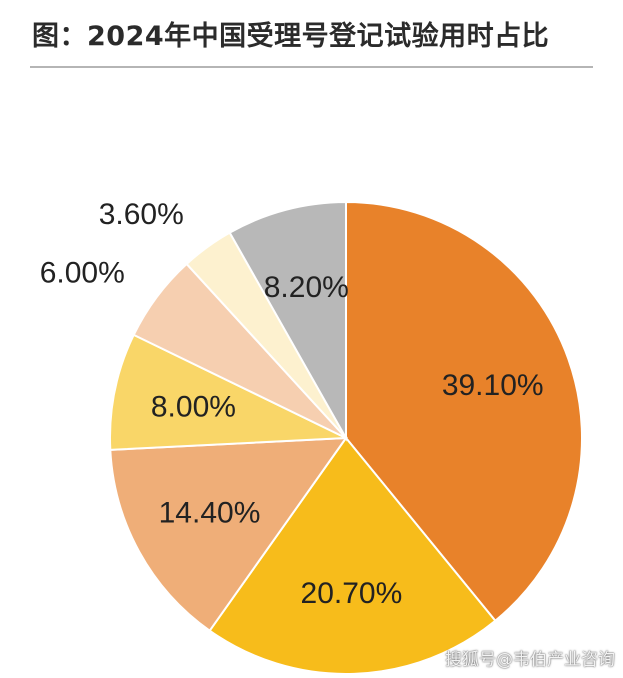 Image resolution: width=623 pixels, height=678 pixels. I want to click on pie-label-1: 39.10%, so click(493, 385).